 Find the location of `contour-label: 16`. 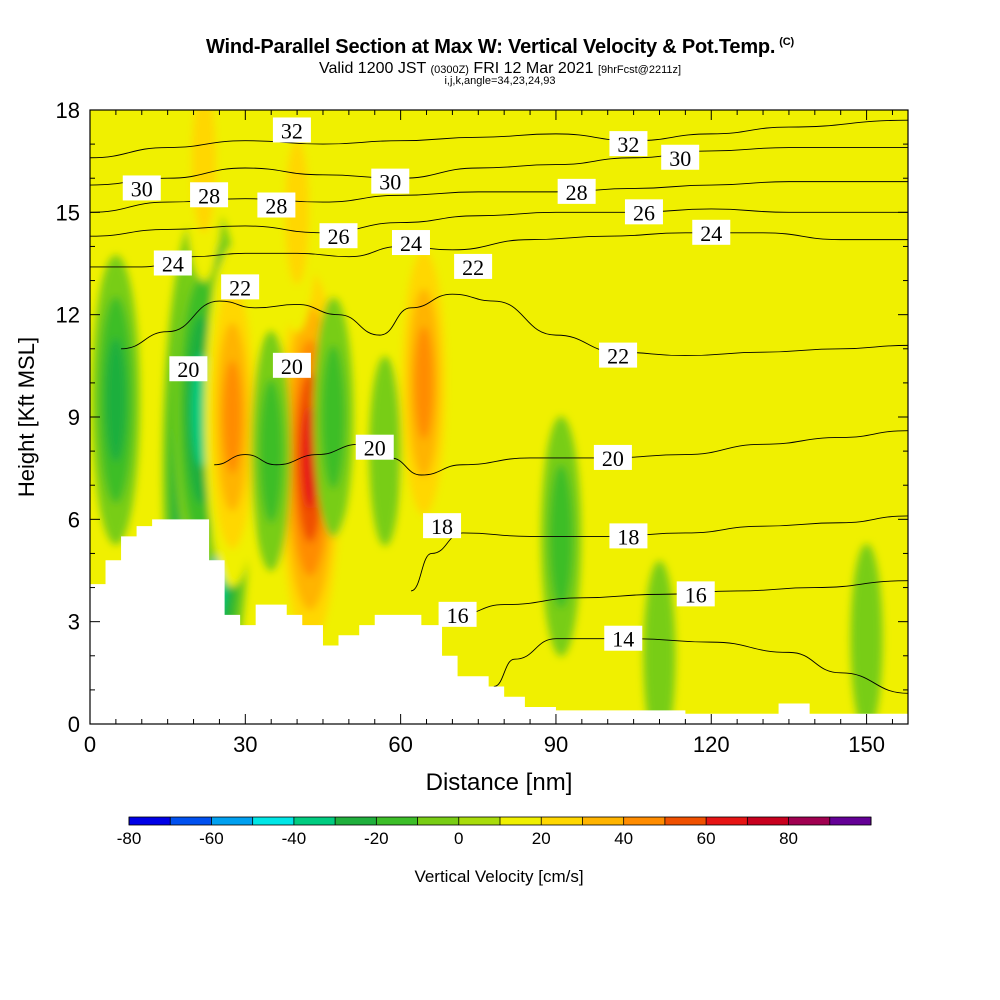

contour-label: 16 is located at coordinates (457, 614).